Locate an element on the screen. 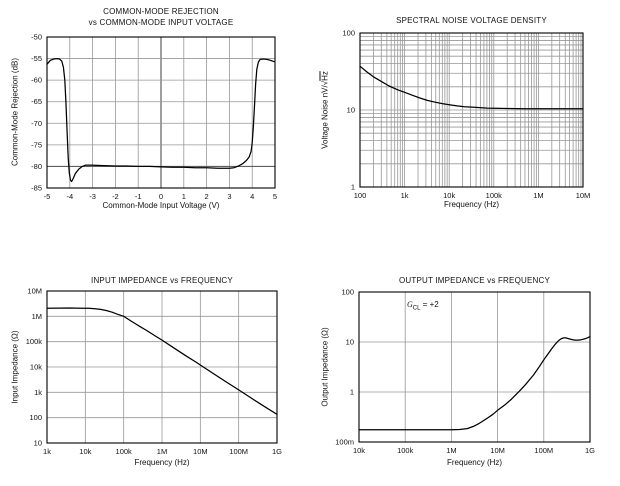 Image resolution: width=620 pixels, height=486 pixels. chart-title: INPUT IMPEDANCE vs FREQUENCY is located at coordinates (162, 280).